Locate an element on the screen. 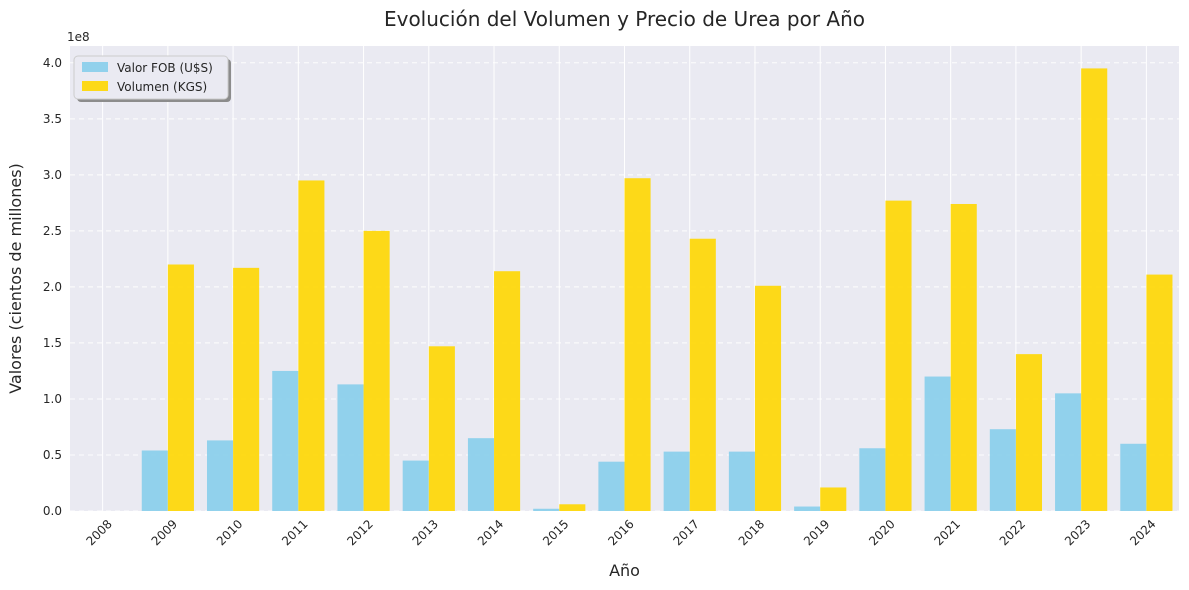 The width and height of the screenshot is (1189, 590). bar-valor-fob-2010 is located at coordinates (220, 475).